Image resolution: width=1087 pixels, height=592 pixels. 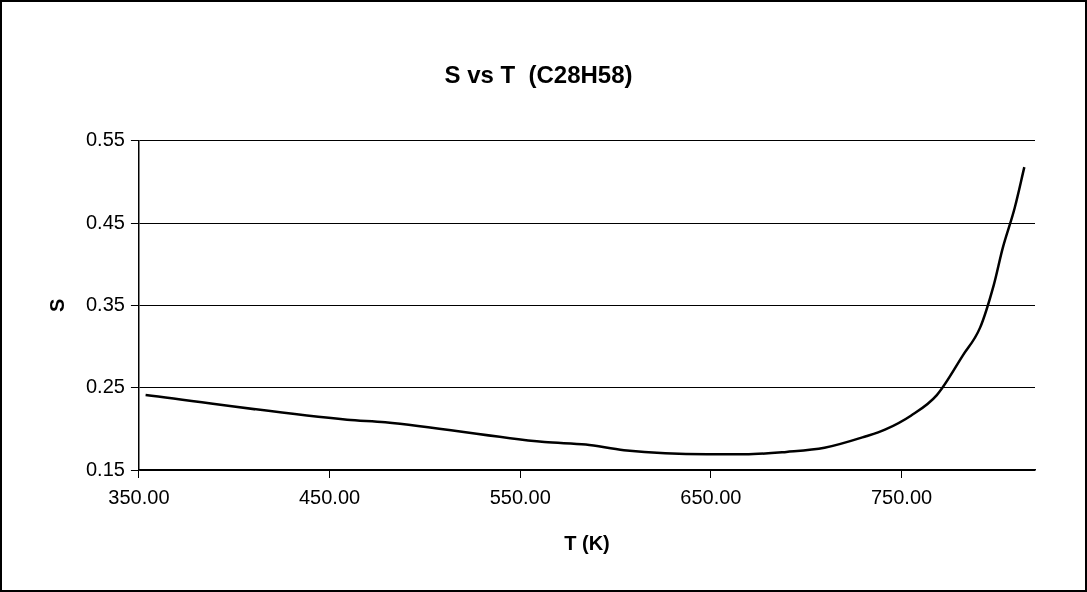 What do you see at coordinates (587, 542) in the screenshot?
I see `x-axis-title: T (K)` at bounding box center [587, 542].